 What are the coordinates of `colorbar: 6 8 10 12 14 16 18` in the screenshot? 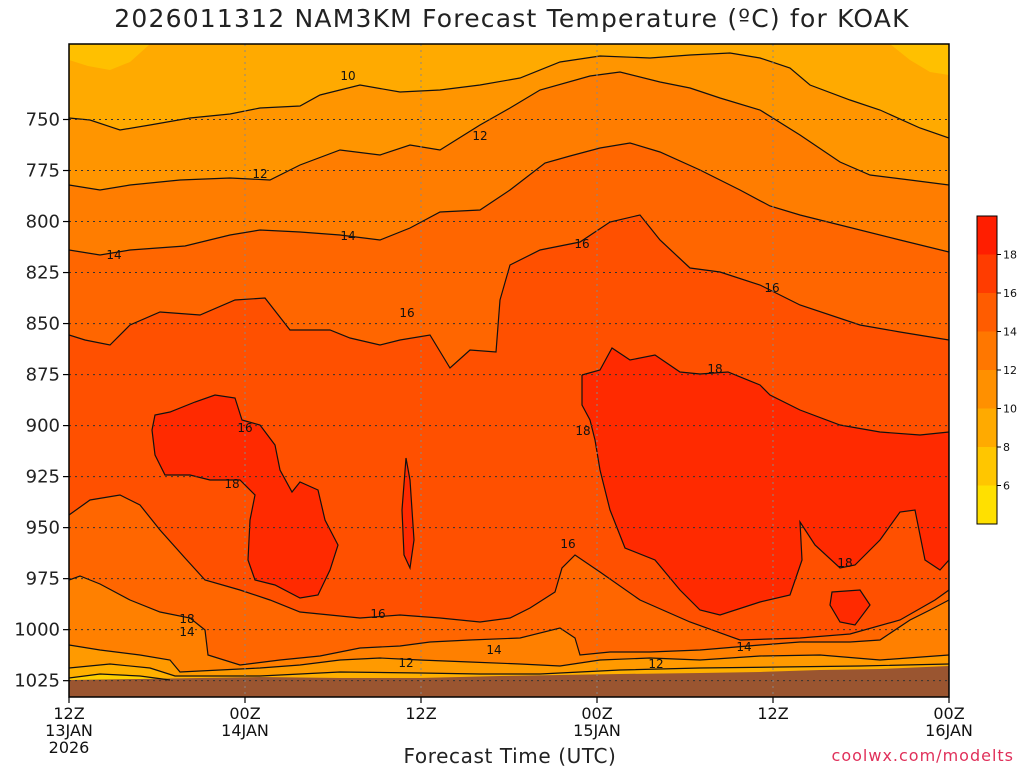 It's located at (996, 370).